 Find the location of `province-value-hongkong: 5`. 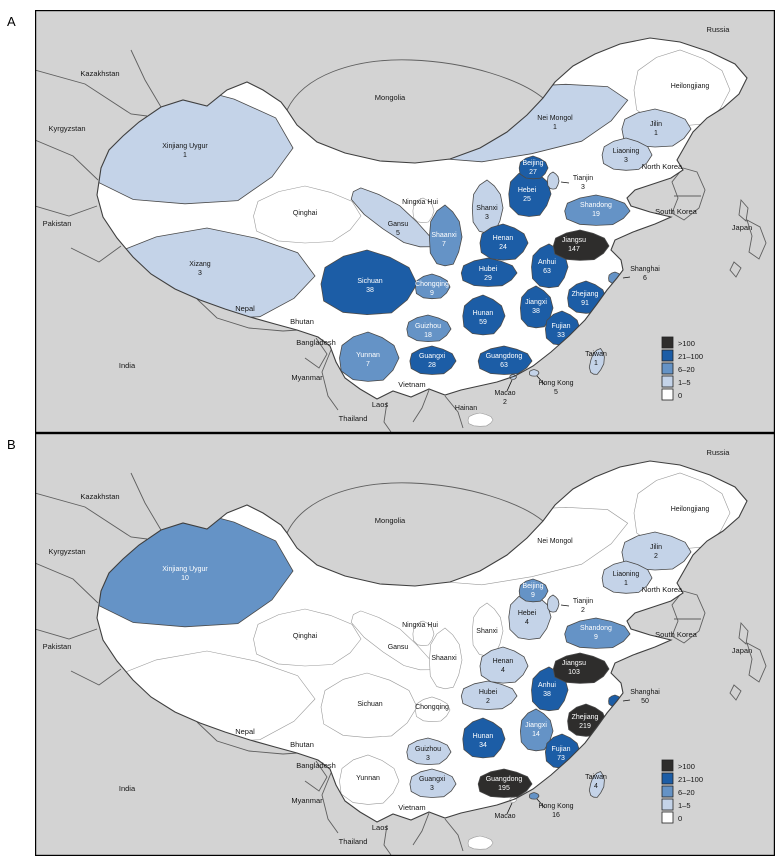

province-value-hongkong: 5 is located at coordinates (556, 392).